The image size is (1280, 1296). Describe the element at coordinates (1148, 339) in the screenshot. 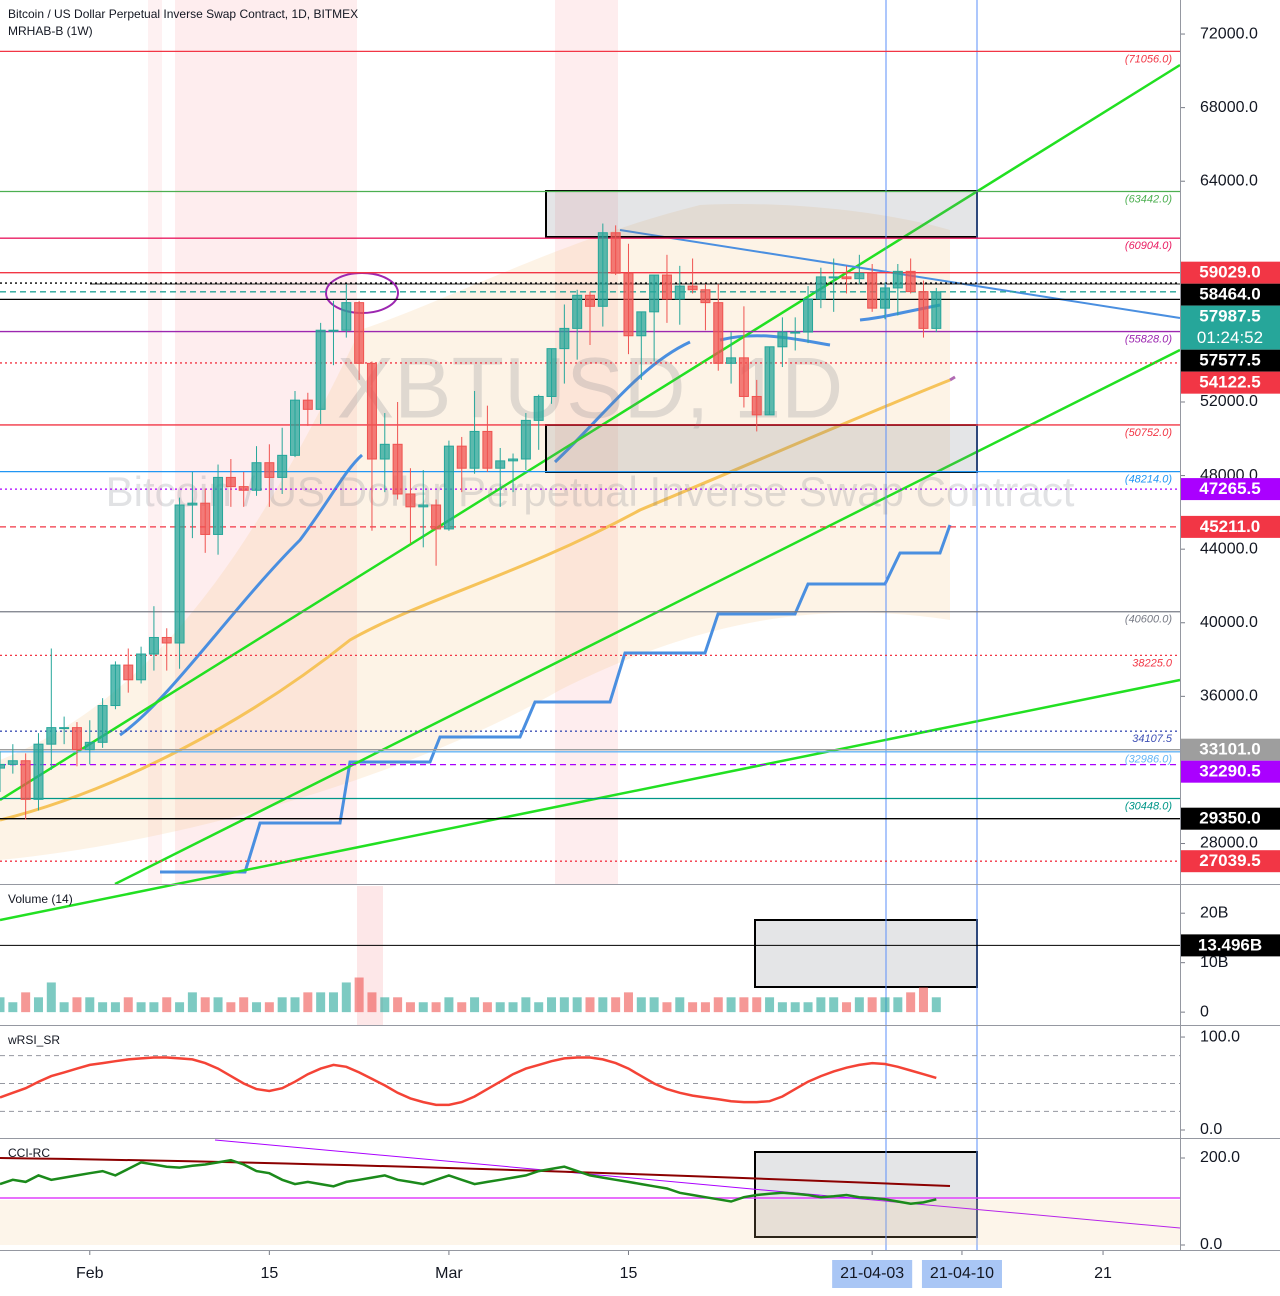

I see `level-label: (55828.0)` at that location.